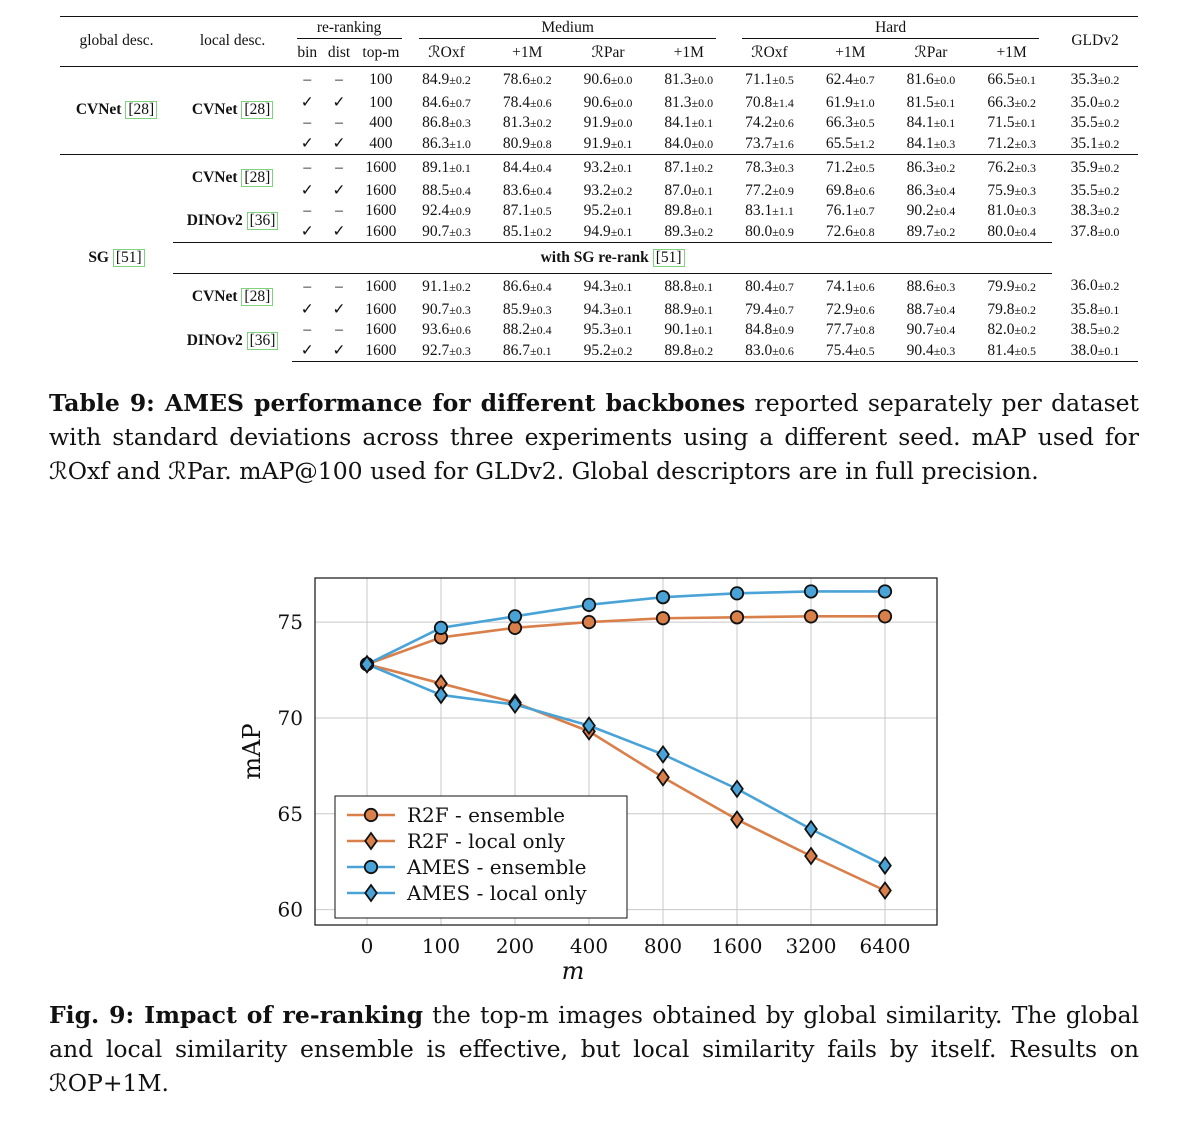  Describe the element at coordinates (811, 856) in the screenshot. I see `series-1-point` at that location.